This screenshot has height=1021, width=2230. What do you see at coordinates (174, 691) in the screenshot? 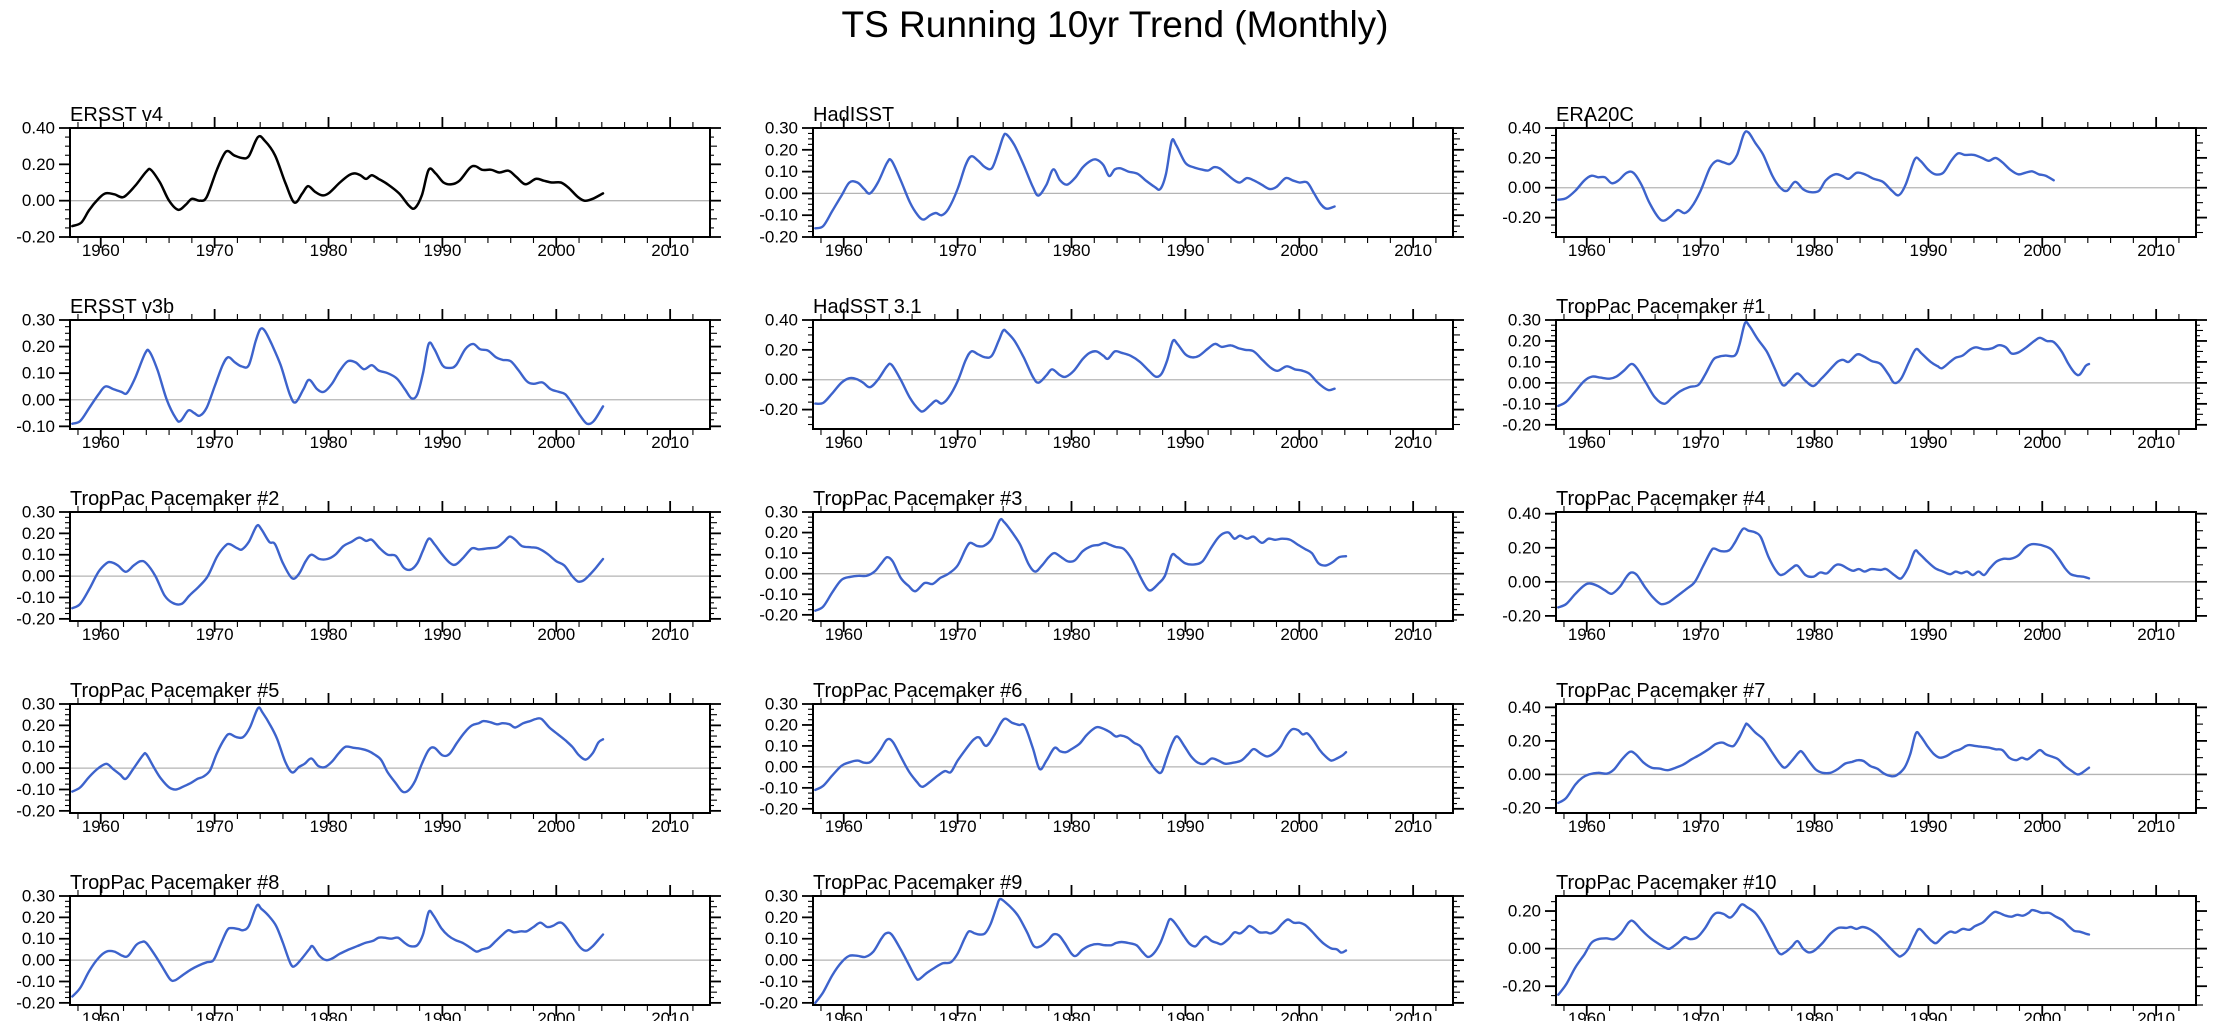
I see `panel-title: TropPac Pacemaker #5` at bounding box center [174, 691].